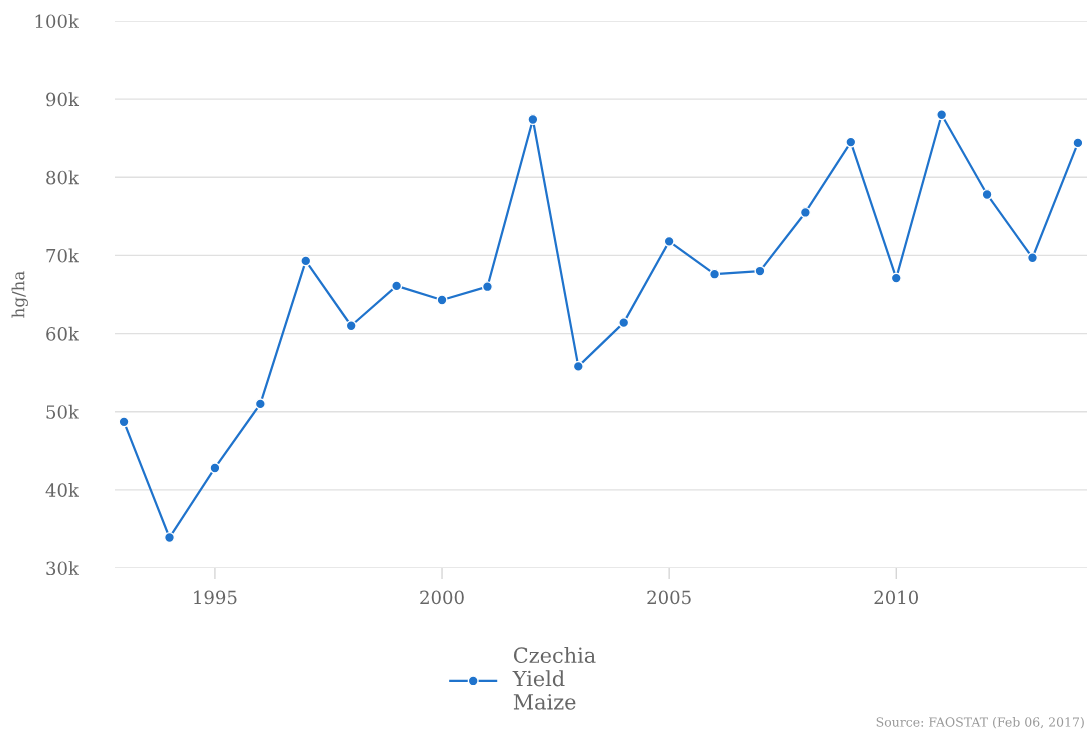 Image resolution: width=1087 pixels, height=738 pixels. I want to click on legend-label: Czechia Yield Maize, so click(554, 678).